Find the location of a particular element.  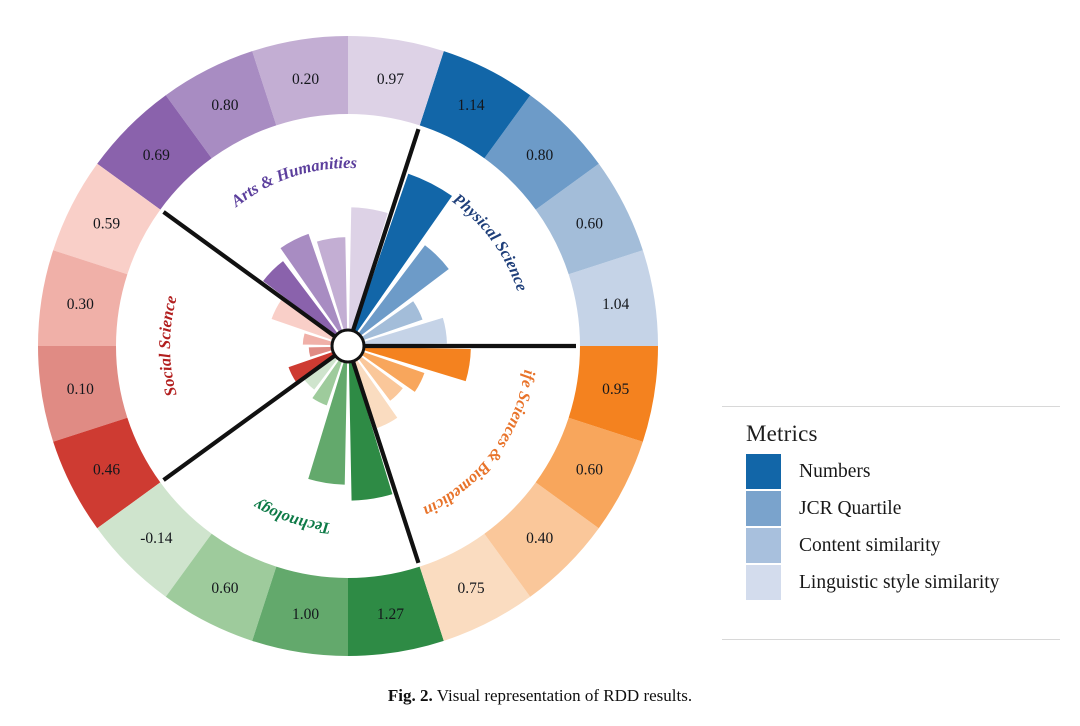

legend-item-label: Linguistic style similarity is located at coordinates (899, 582).